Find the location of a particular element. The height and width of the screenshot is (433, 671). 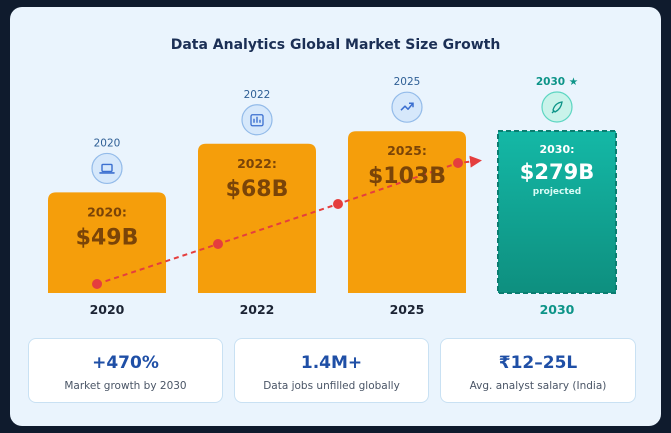

bar-2022 is located at coordinates (257, 218).